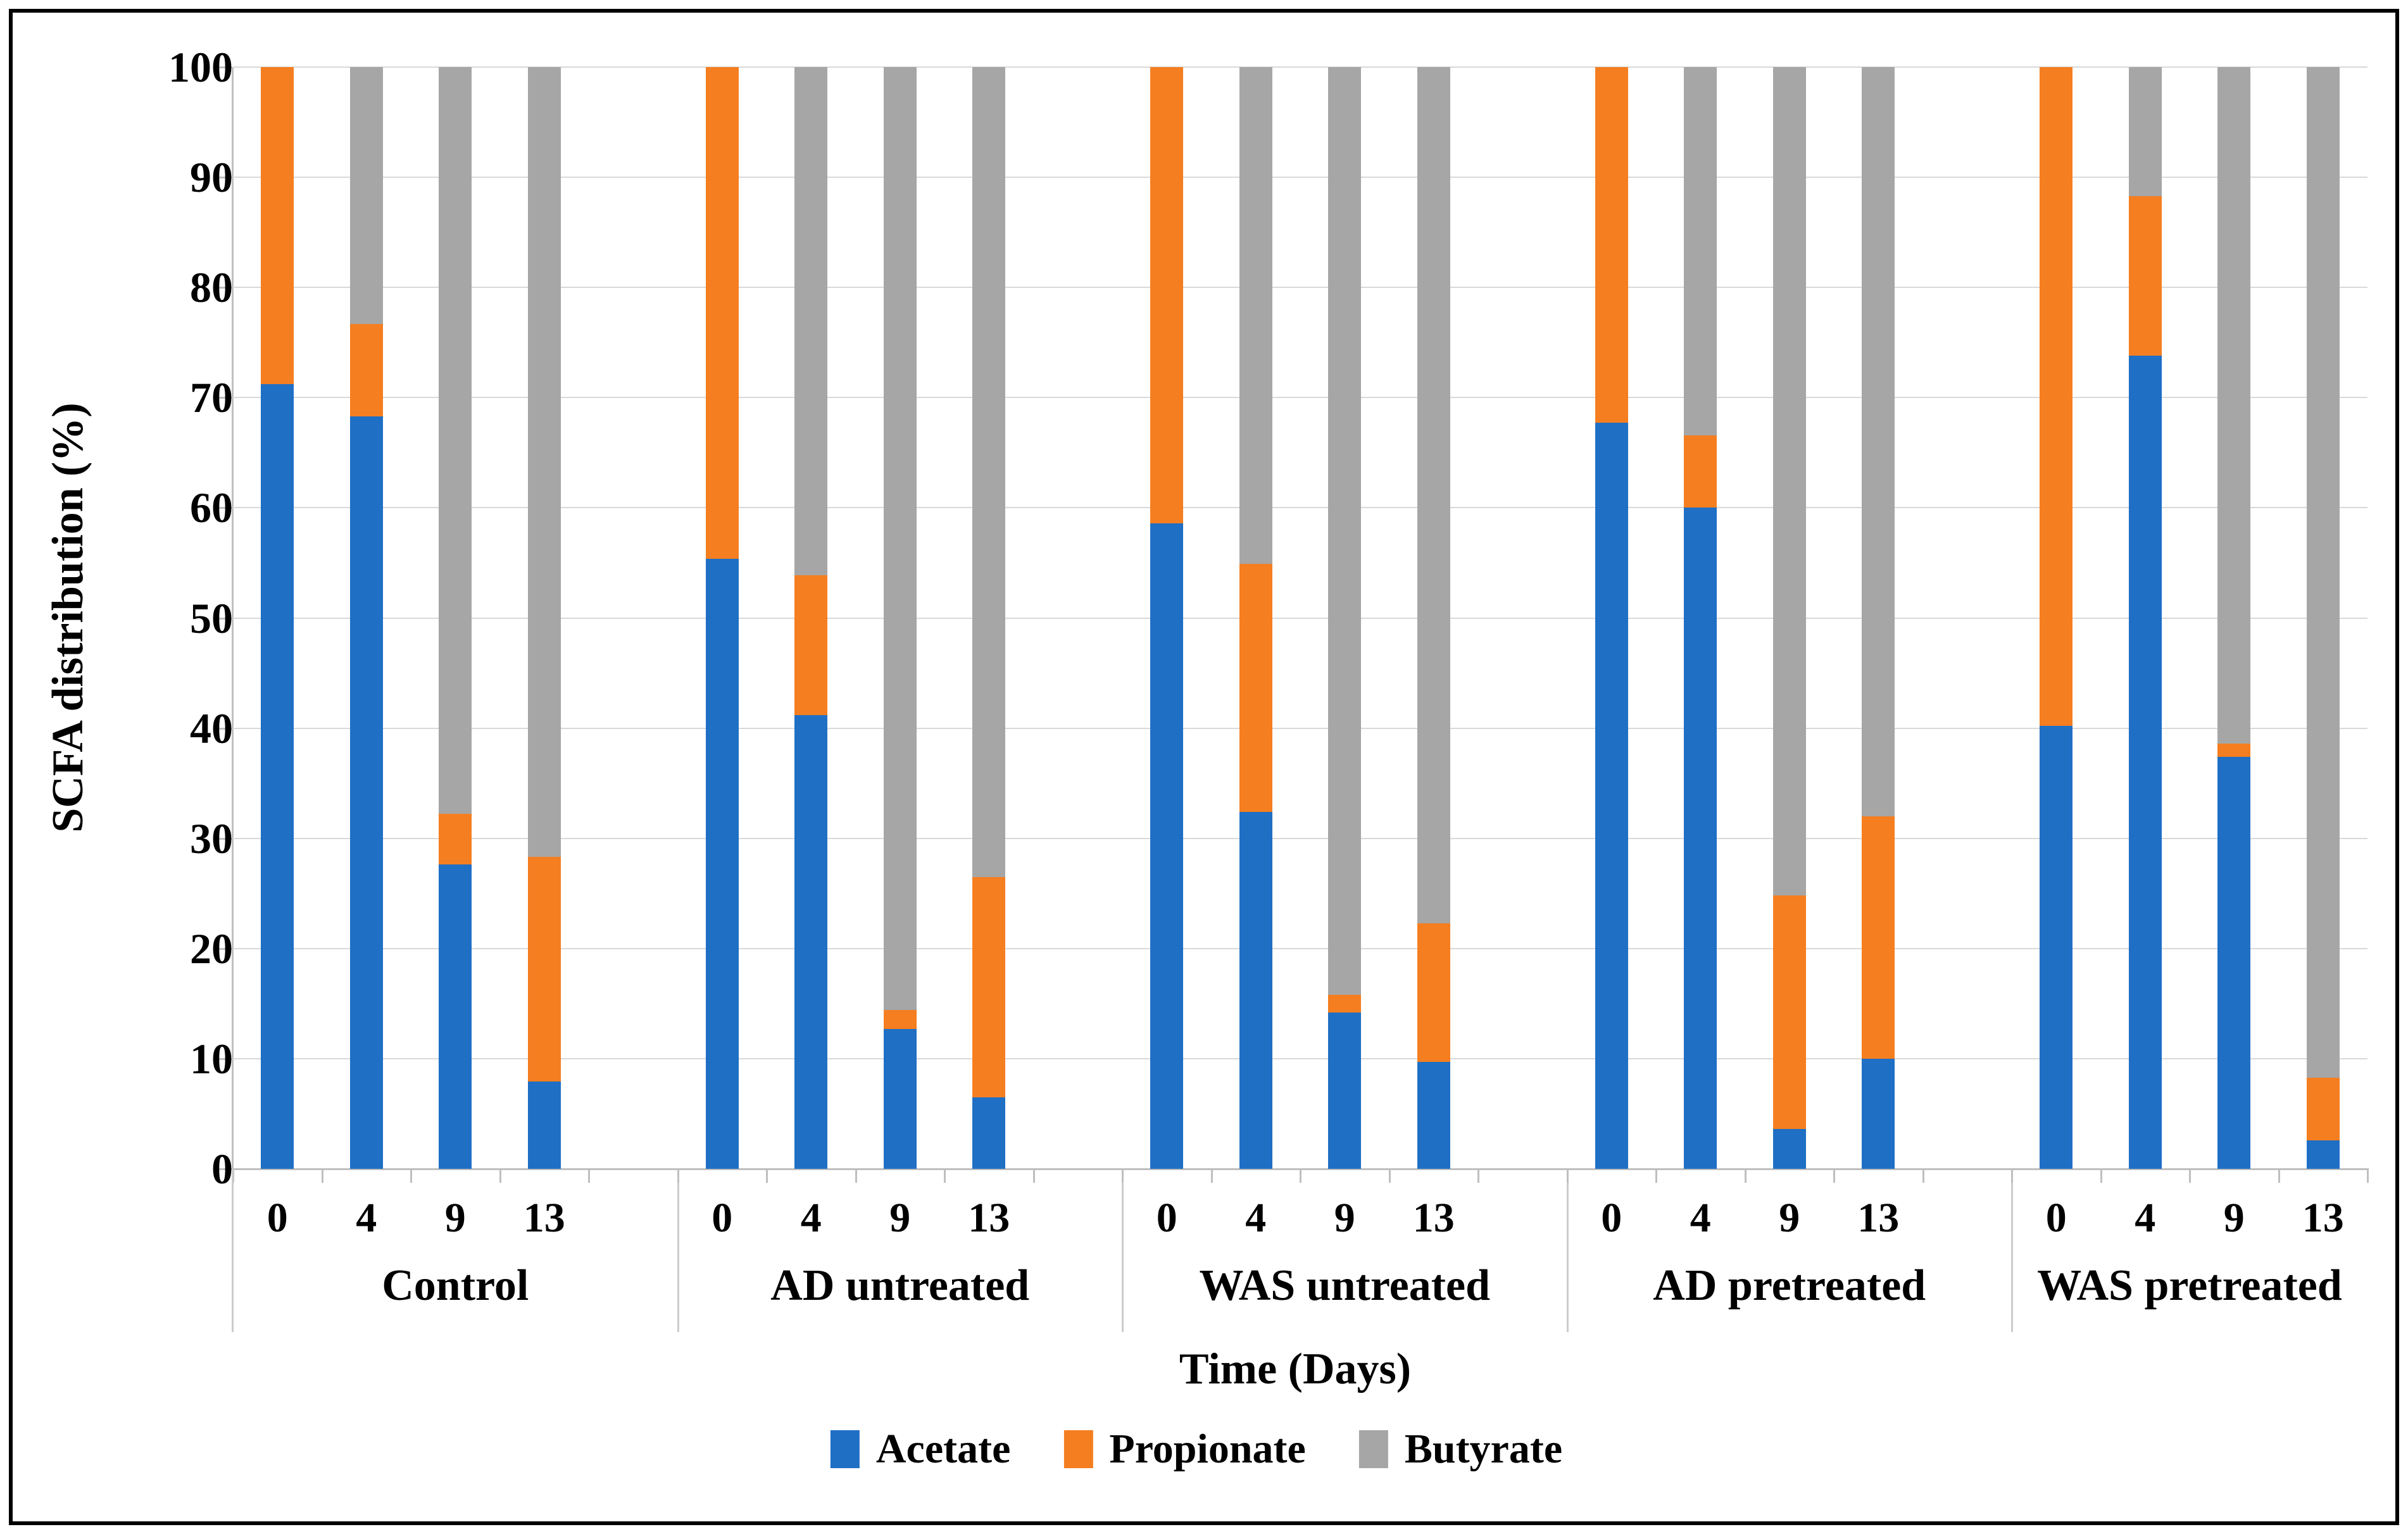 The image size is (2408, 1534). I want to click on group-label-was-untreated: WAS untreated, so click(1345, 1285).